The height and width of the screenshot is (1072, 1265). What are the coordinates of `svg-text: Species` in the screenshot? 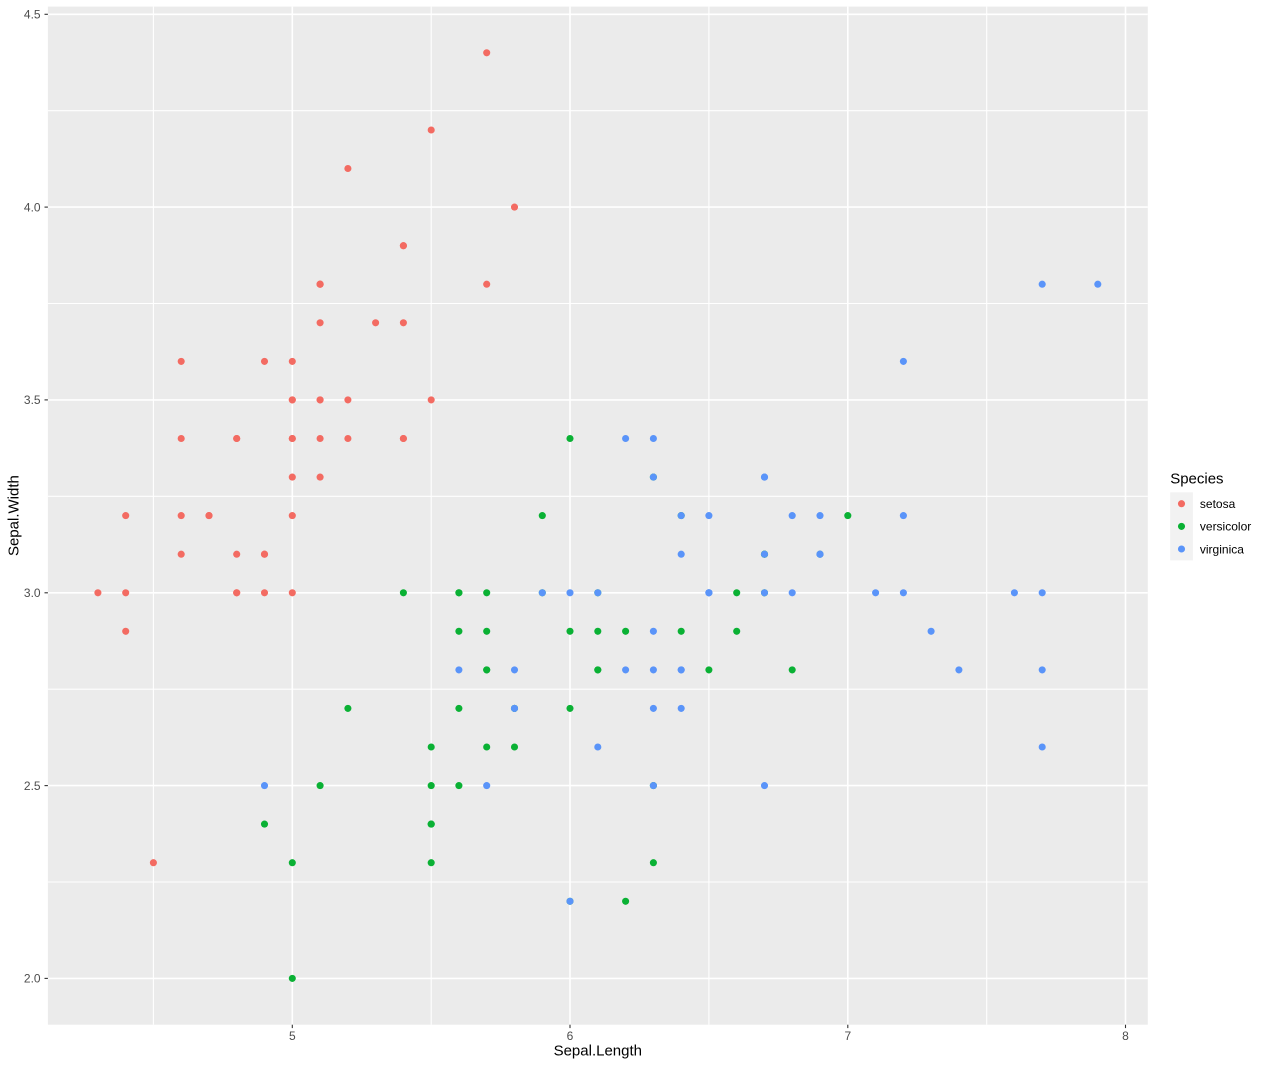 It's located at (1196, 479).